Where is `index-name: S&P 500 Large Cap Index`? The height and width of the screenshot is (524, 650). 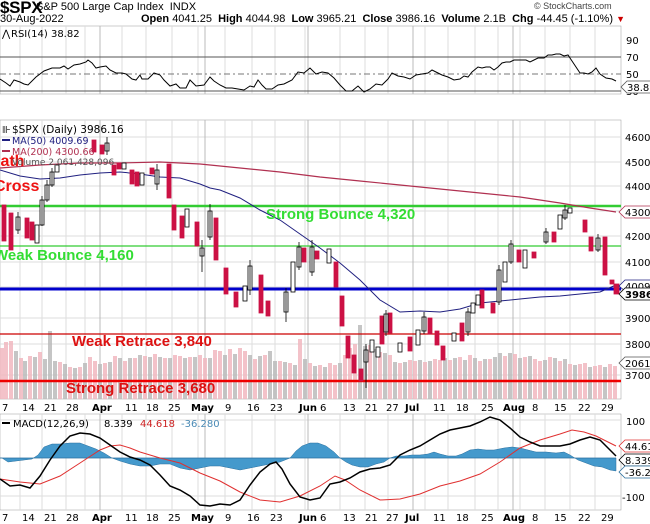
index-name: S&P 500 Large Cap Index is located at coordinates (100, 7).